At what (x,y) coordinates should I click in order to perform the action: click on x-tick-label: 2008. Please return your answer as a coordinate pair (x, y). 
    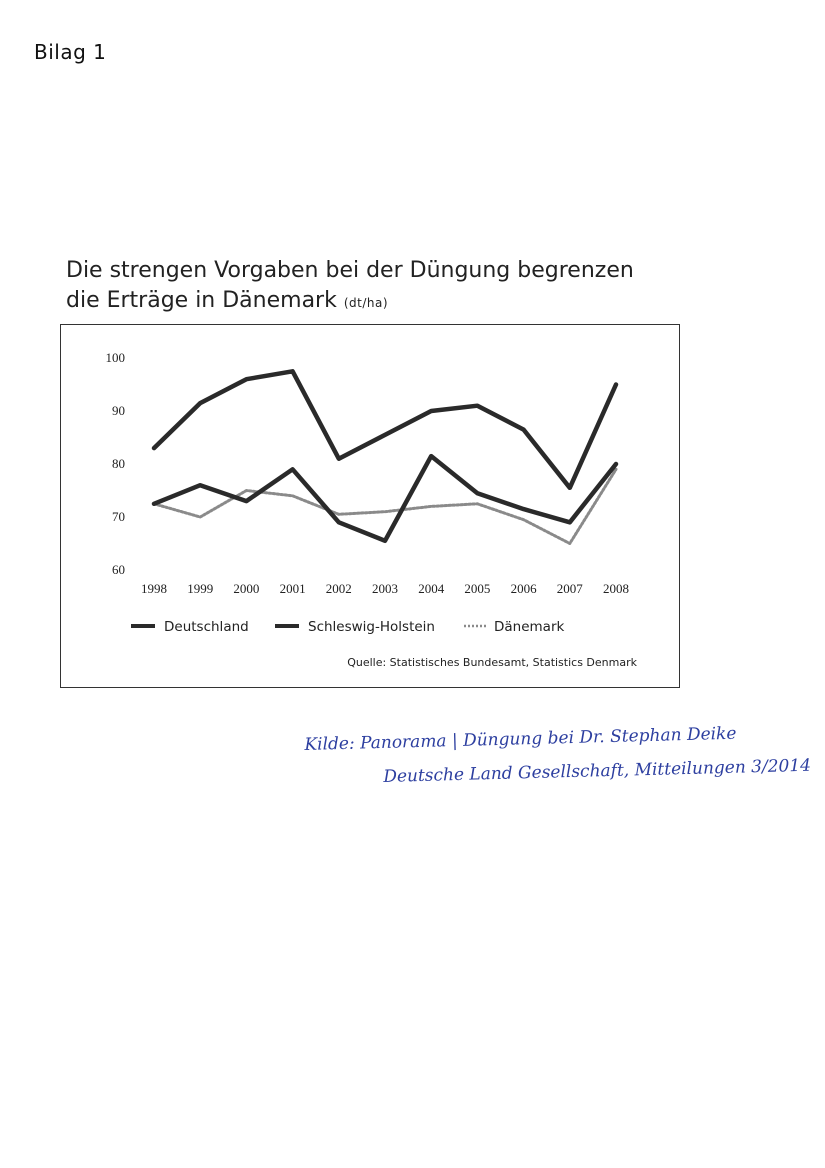
    Looking at the image, I should click on (616, 588).